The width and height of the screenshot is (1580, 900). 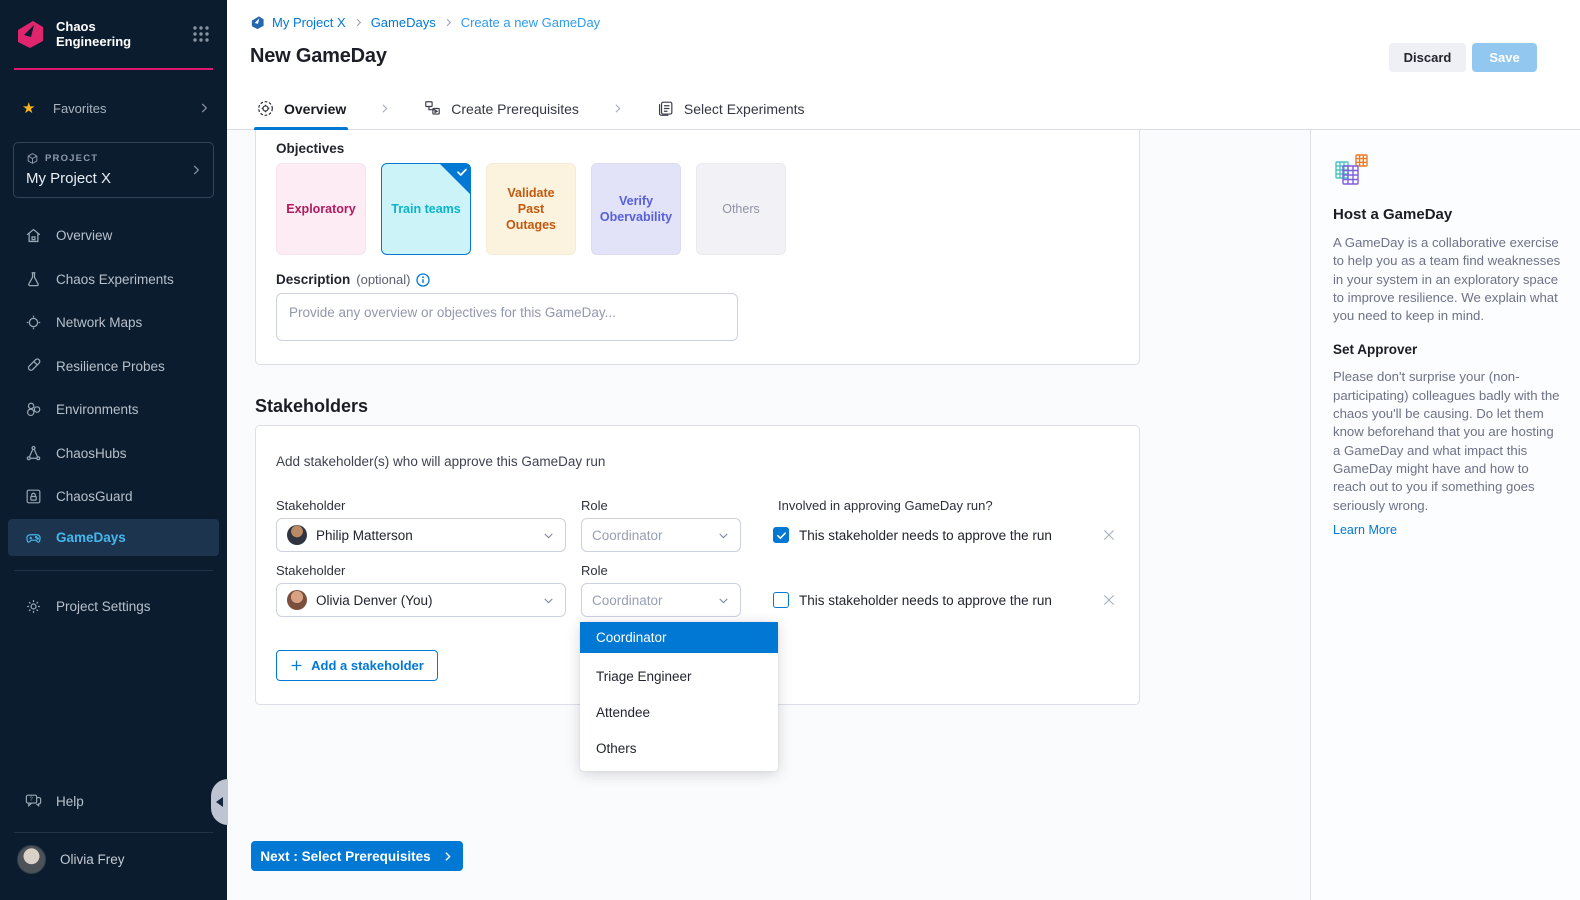 I want to click on learn-more-link: Learn More, so click(x=1365, y=529).